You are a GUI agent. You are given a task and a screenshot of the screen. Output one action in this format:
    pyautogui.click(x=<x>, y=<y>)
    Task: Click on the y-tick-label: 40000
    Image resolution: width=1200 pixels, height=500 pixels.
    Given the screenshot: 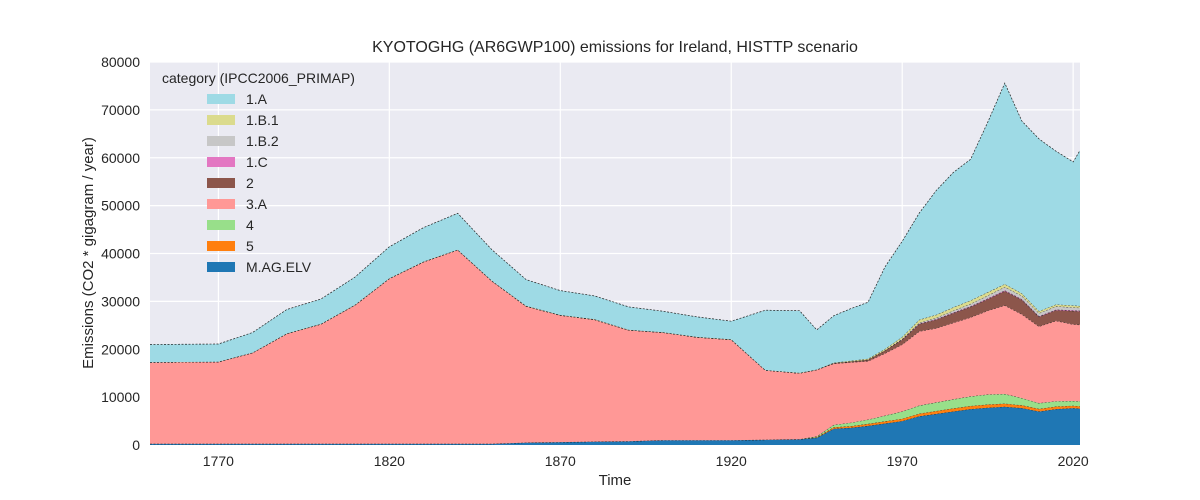 What is the action you would take?
    pyautogui.click(x=120, y=254)
    